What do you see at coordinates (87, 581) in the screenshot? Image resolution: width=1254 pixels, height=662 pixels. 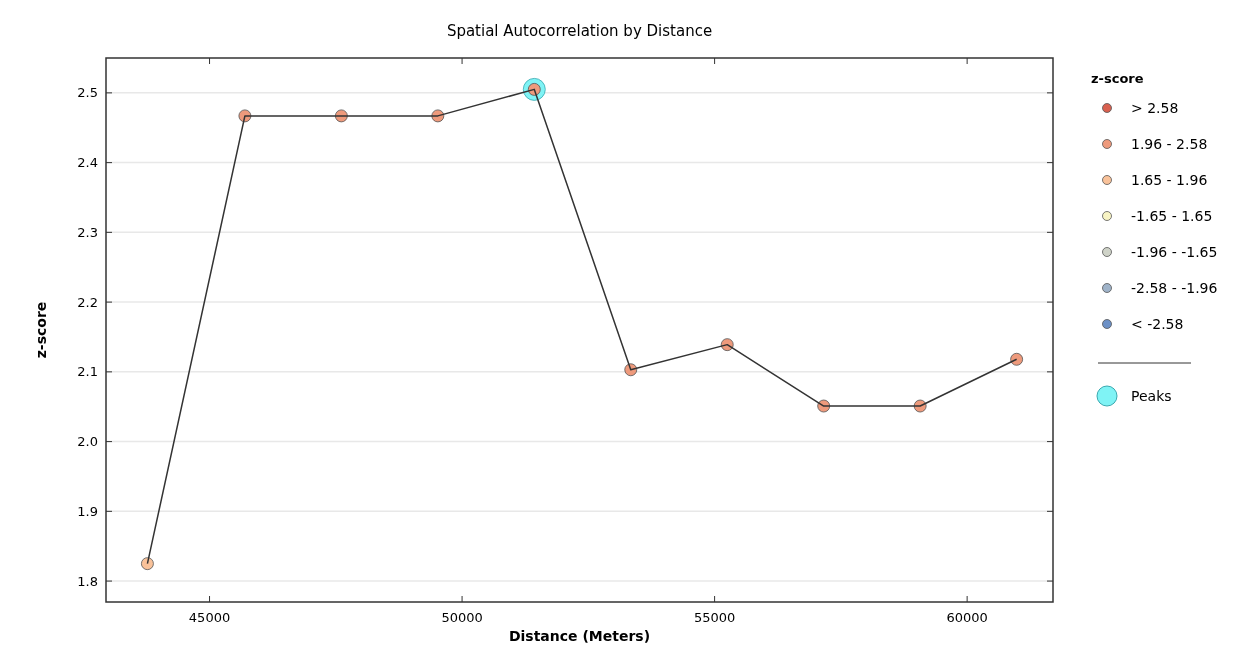 I see `y-tick-label: 1.8` at bounding box center [87, 581].